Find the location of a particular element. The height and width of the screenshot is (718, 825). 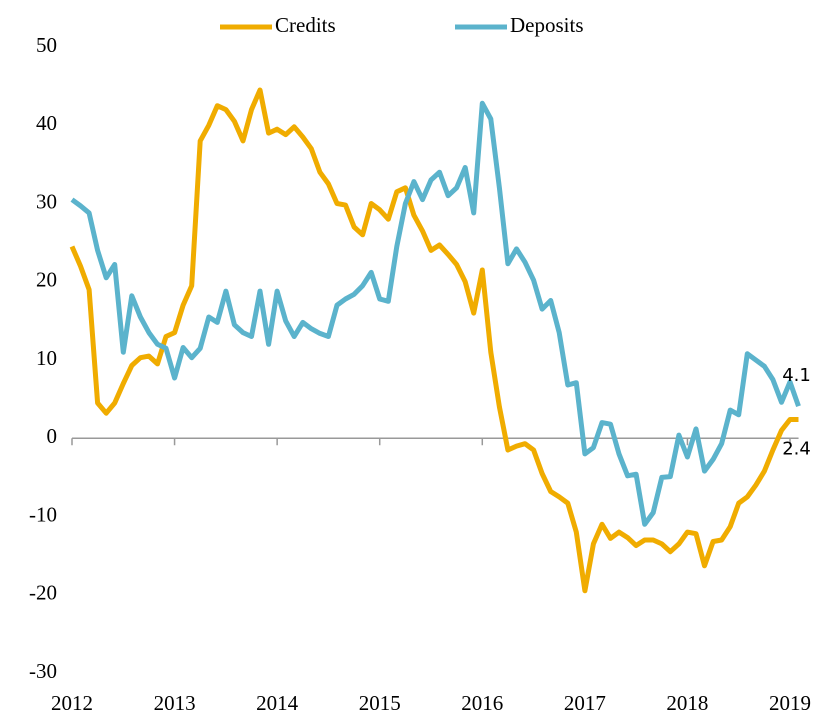

y-tick-label: 40 is located at coordinates (46, 123).